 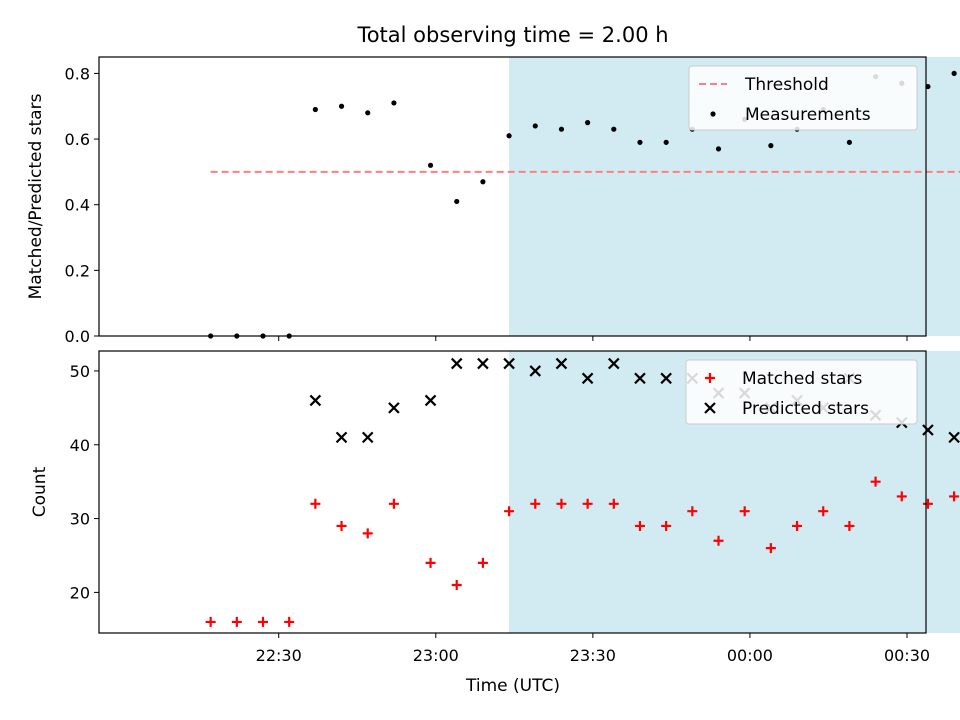 I want to click on legend-matched-swatch, so click(x=710, y=378).